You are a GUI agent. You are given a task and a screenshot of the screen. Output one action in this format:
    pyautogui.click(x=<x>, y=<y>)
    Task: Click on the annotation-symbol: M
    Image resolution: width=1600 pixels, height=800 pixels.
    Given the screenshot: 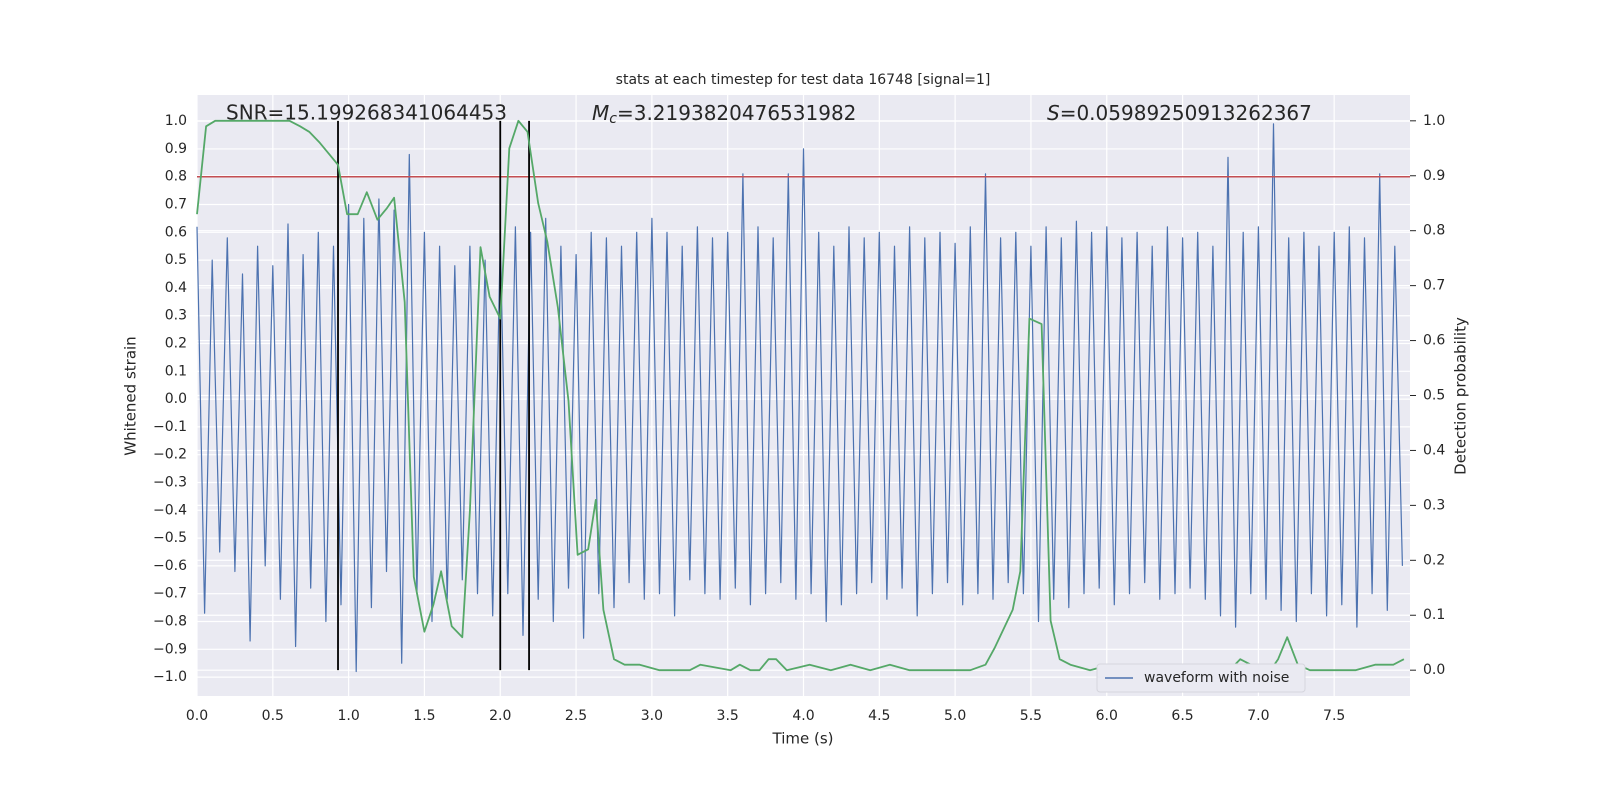 What is the action you would take?
    pyautogui.click(x=600, y=113)
    